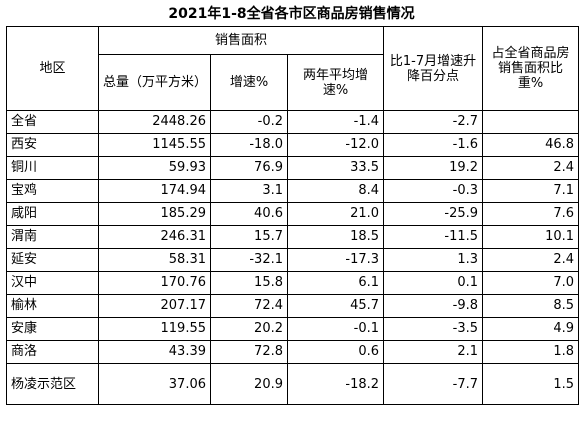 This screenshot has width=583, height=431. What do you see at coordinates (335, 260) in the screenshot?
I see `cell-two-year-avg: -17.3` at bounding box center [335, 260].